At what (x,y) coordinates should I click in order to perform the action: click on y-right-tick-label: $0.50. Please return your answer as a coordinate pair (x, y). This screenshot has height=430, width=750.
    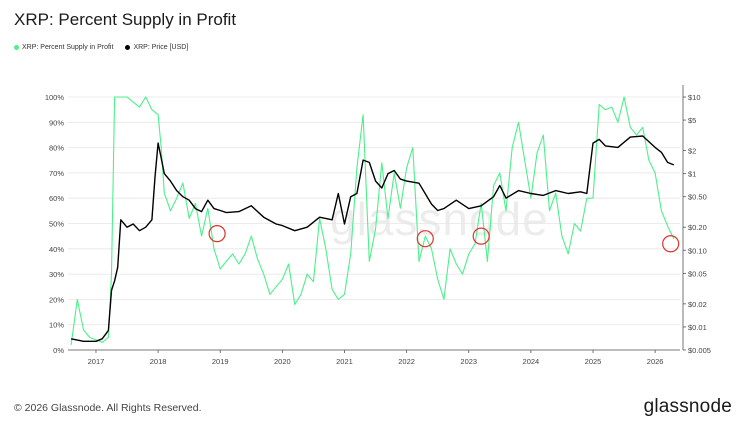
    Looking at the image, I should click on (697, 197).